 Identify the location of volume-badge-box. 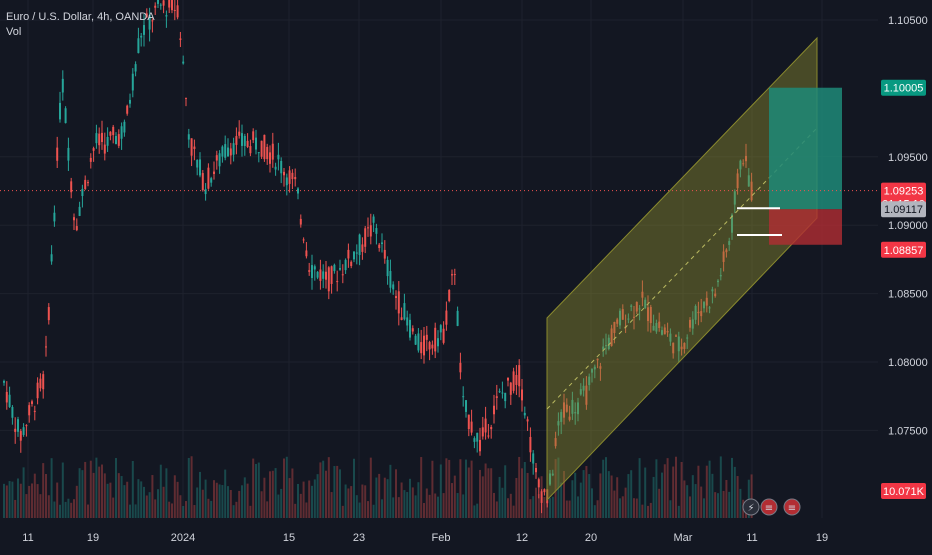
(903, 491).